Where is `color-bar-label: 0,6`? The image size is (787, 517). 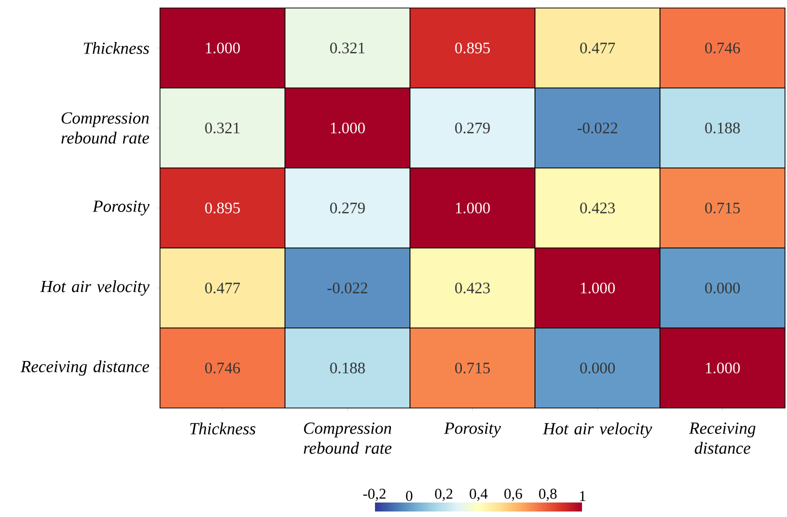 color-bar-label: 0,6 is located at coordinates (513, 494).